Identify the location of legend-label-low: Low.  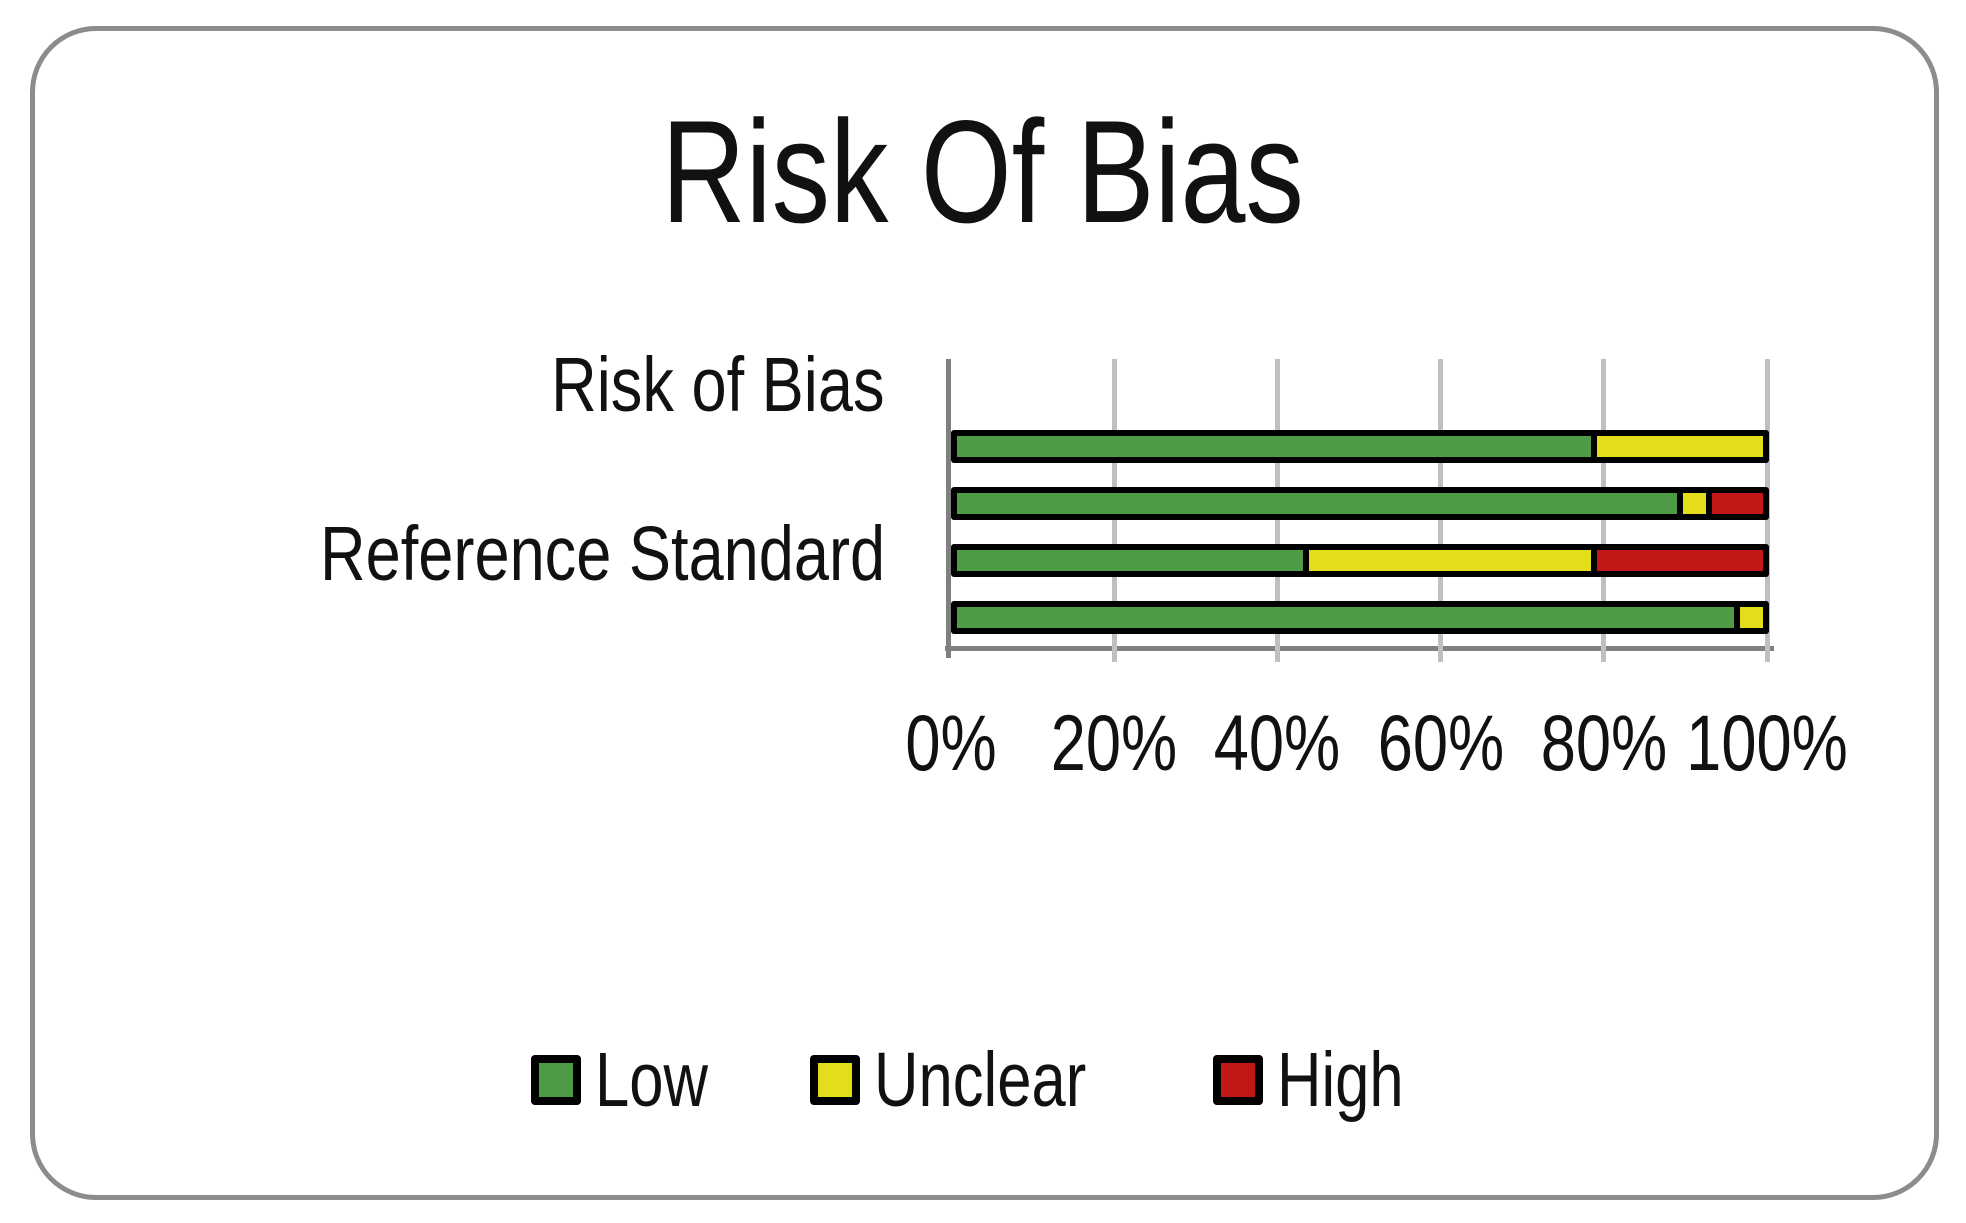
(665, 1080).